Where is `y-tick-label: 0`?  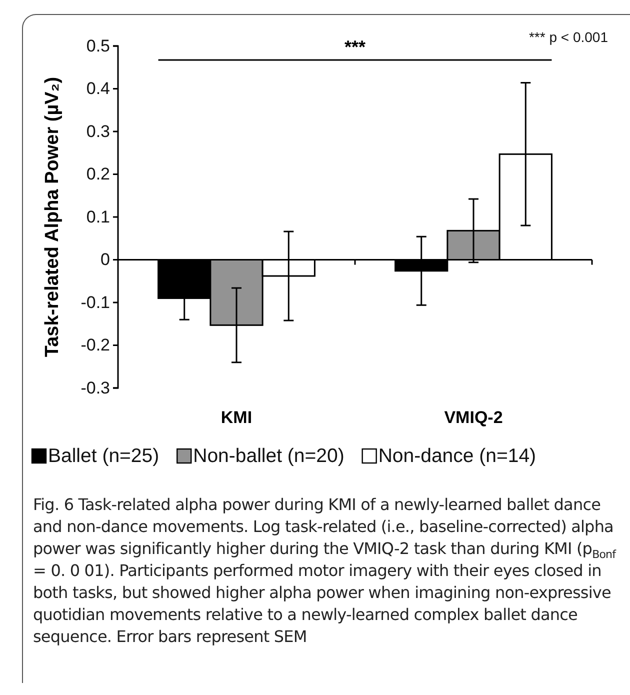 y-tick-label: 0 is located at coordinates (105, 260).